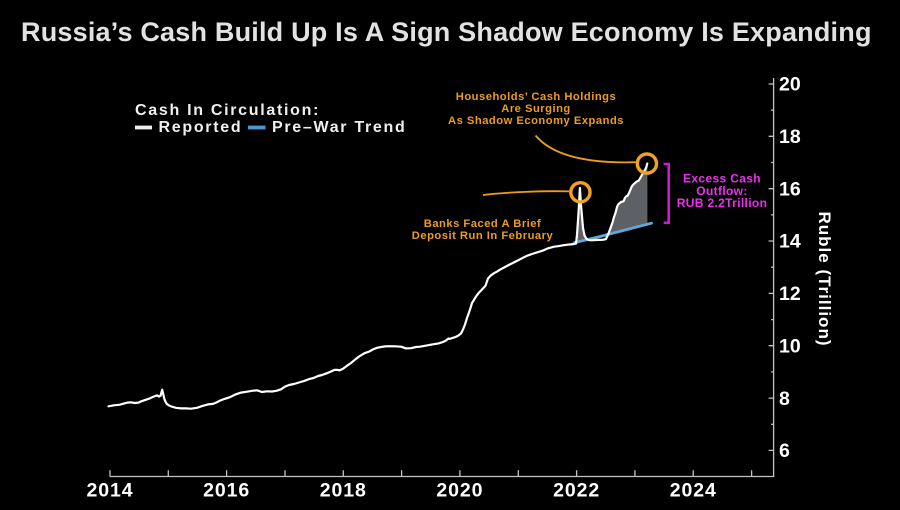  I want to click on svg-text: 6, so click(784, 451).